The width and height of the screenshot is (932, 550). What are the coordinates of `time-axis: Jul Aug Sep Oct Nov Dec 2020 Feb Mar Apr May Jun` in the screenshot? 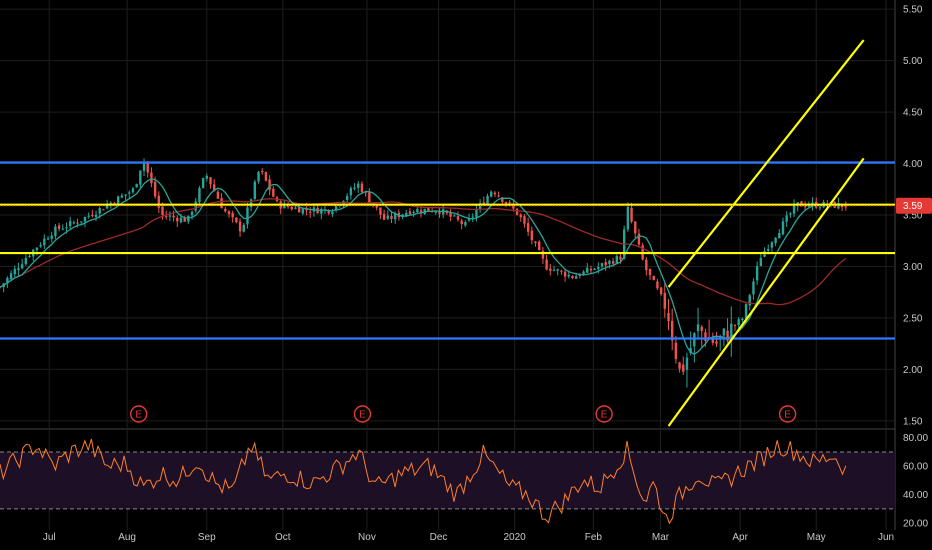 It's located at (468, 537).